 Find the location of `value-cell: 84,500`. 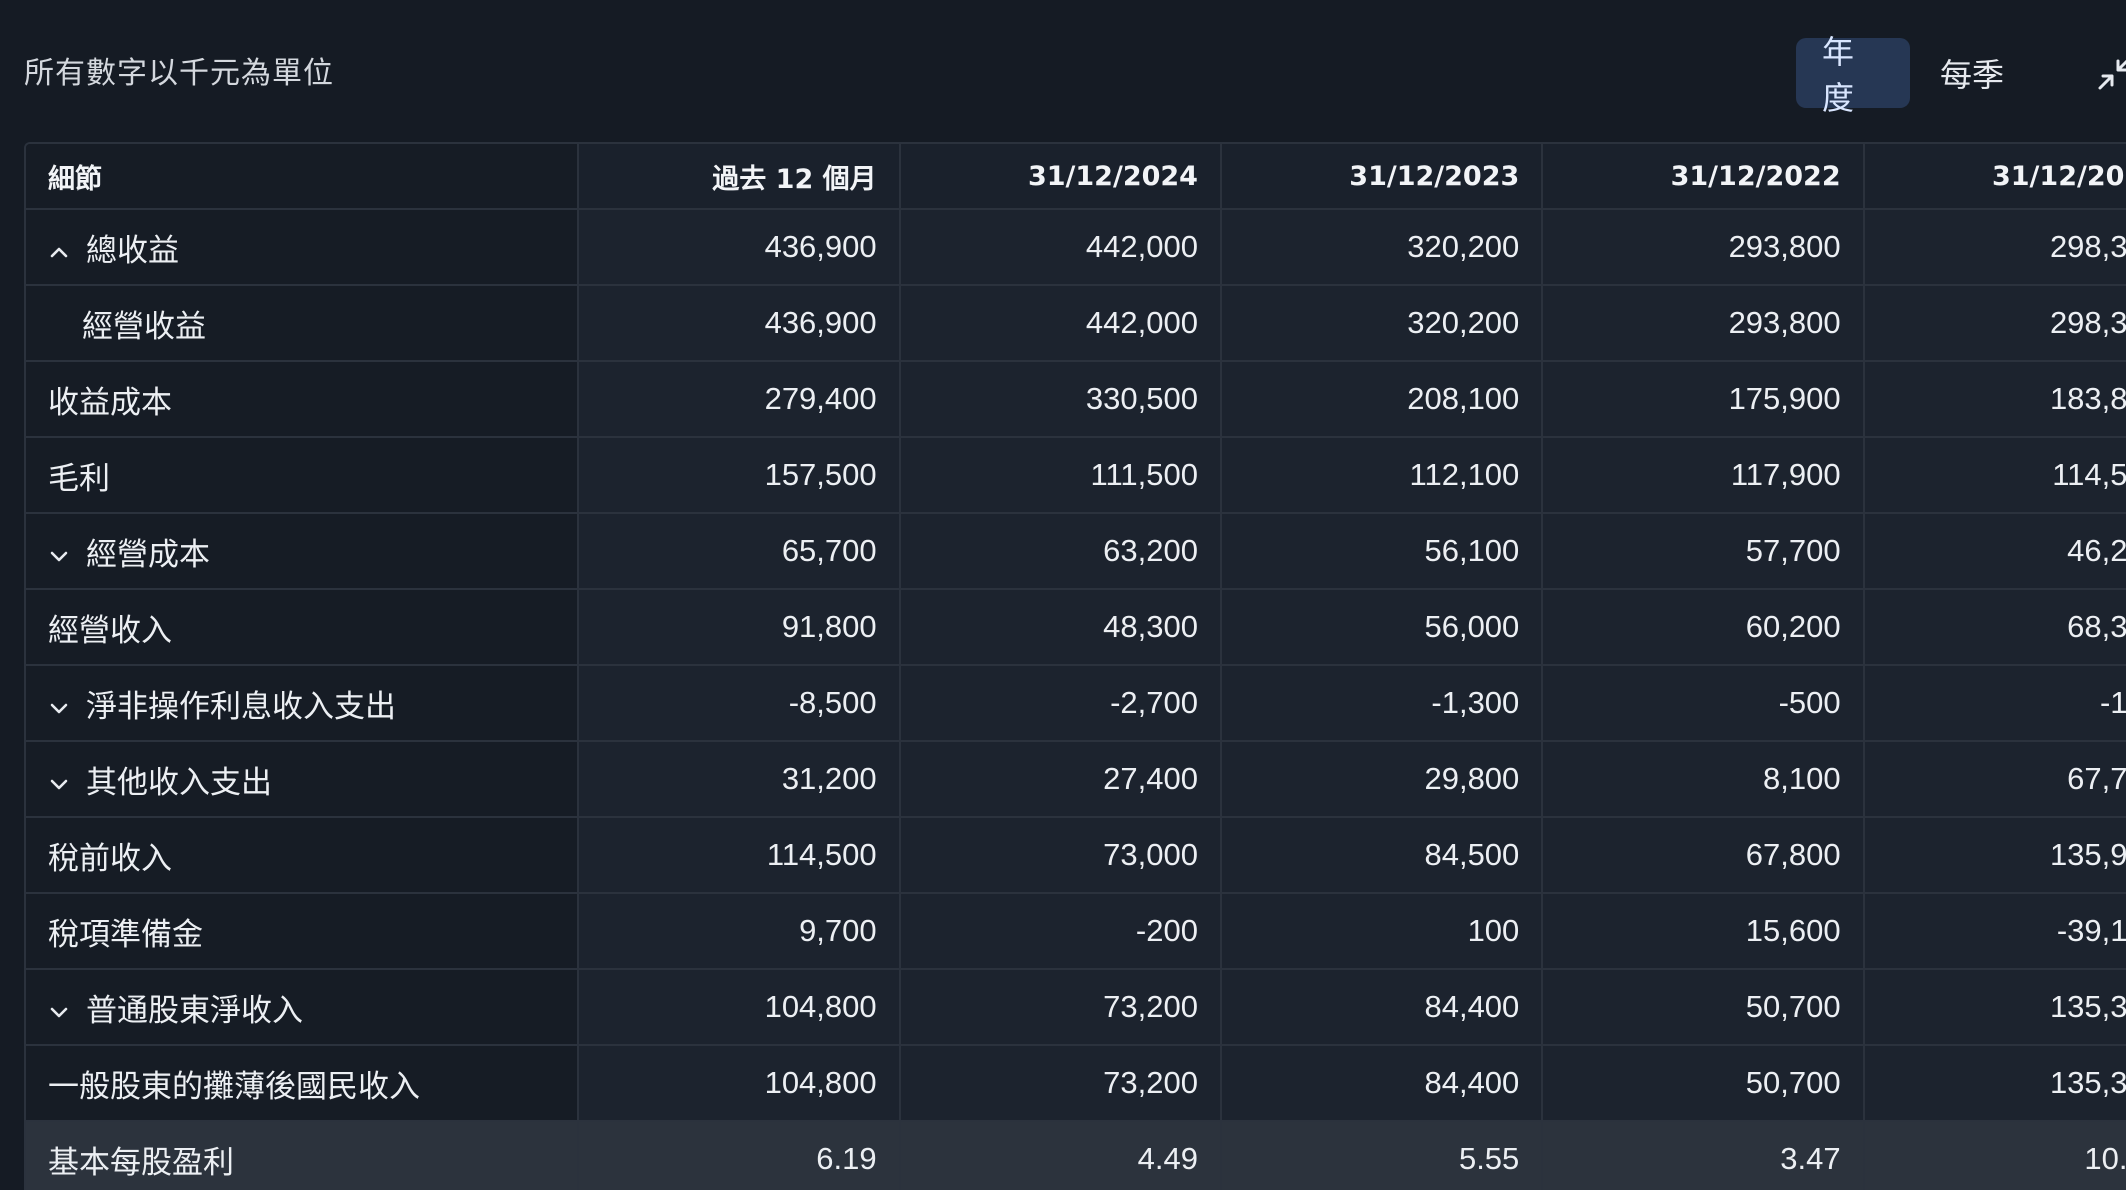

value-cell: 84,500 is located at coordinates (1382, 855).